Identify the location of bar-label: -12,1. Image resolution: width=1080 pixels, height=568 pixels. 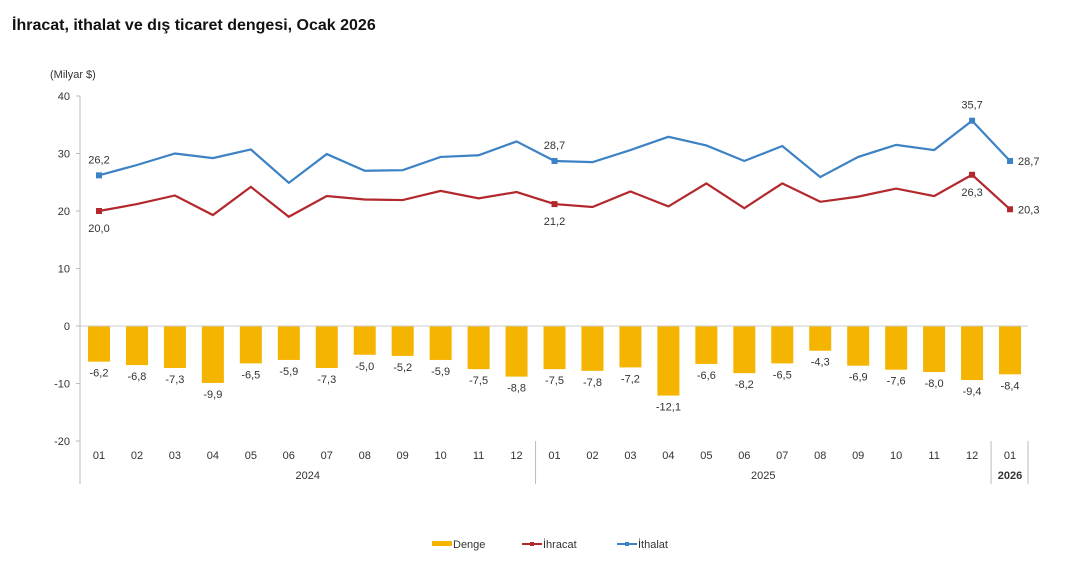
(668, 408).